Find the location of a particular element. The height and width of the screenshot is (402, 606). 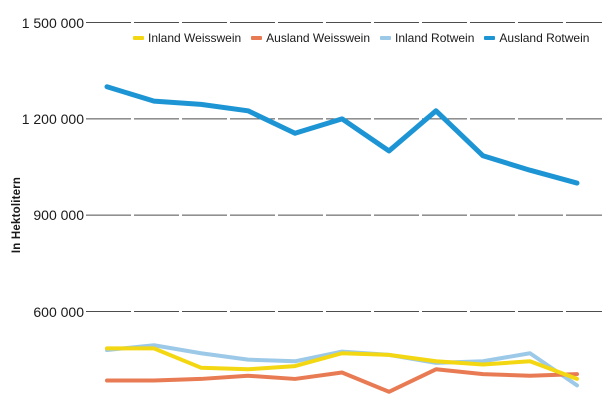

legend-label: Ausland Rotwein is located at coordinates (544, 38).